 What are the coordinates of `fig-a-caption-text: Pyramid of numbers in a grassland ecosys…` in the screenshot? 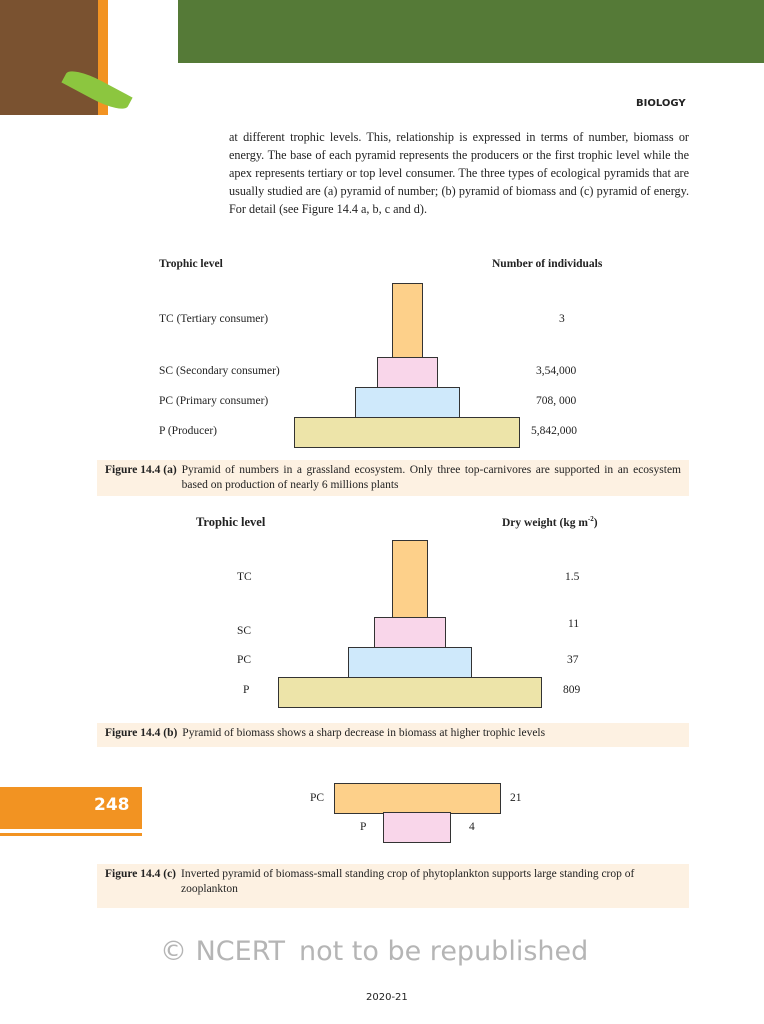 It's located at (431, 477).